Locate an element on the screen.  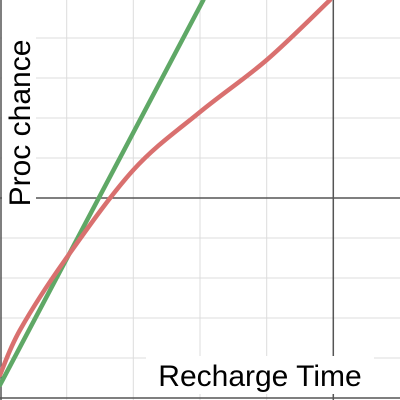
y-label-bg is located at coordinates (19, 123).